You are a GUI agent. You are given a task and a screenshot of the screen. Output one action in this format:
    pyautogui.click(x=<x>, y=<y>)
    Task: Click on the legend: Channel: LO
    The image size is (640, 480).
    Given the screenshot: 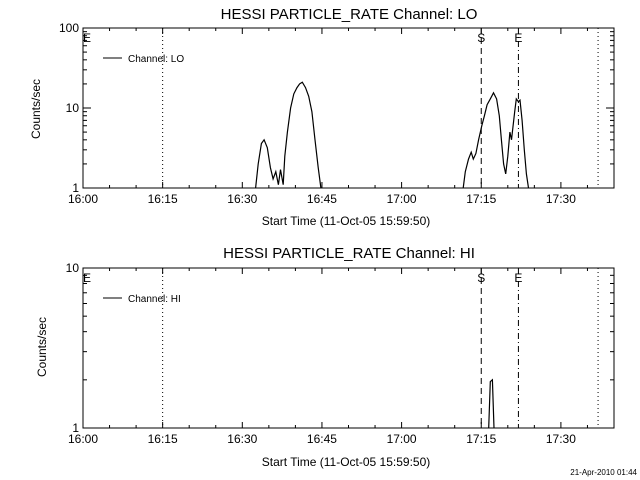 What is the action you would take?
    pyautogui.click(x=143, y=59)
    